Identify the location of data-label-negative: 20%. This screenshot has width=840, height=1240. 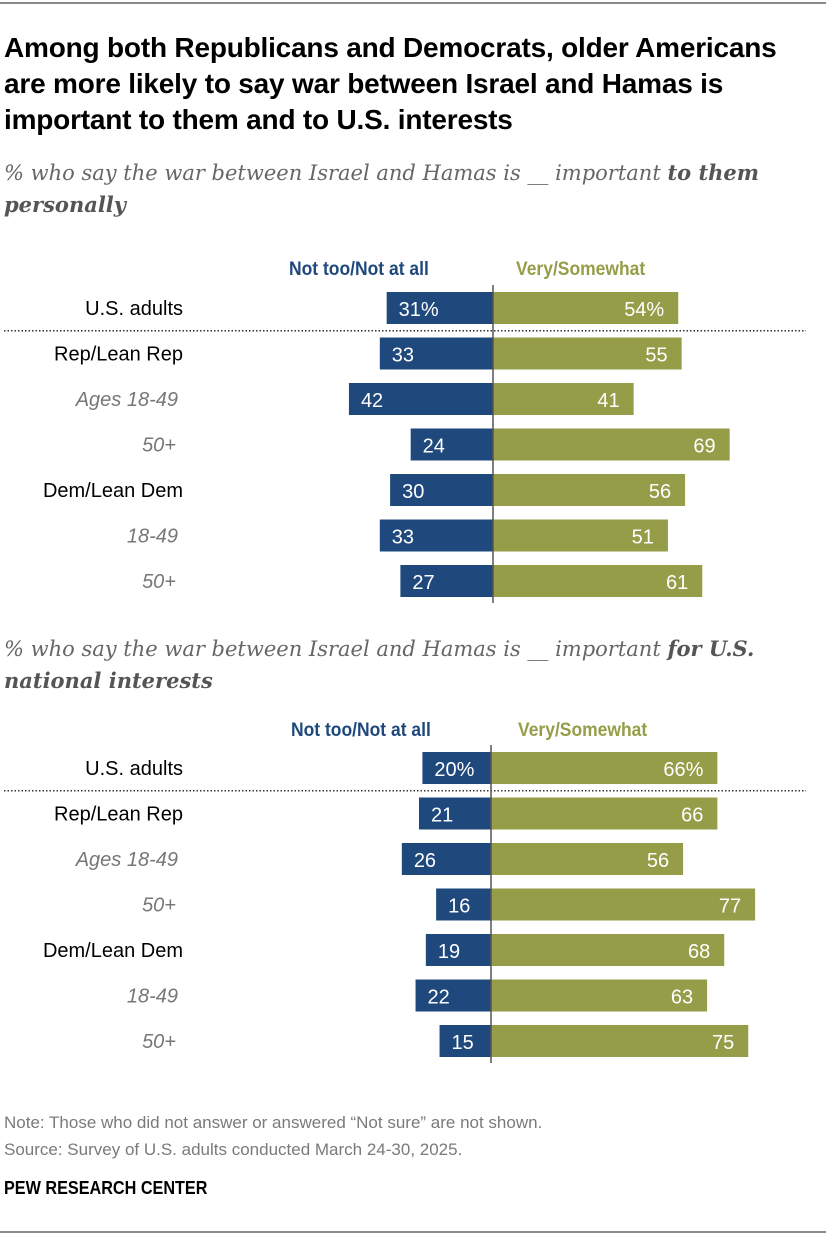
(454, 770).